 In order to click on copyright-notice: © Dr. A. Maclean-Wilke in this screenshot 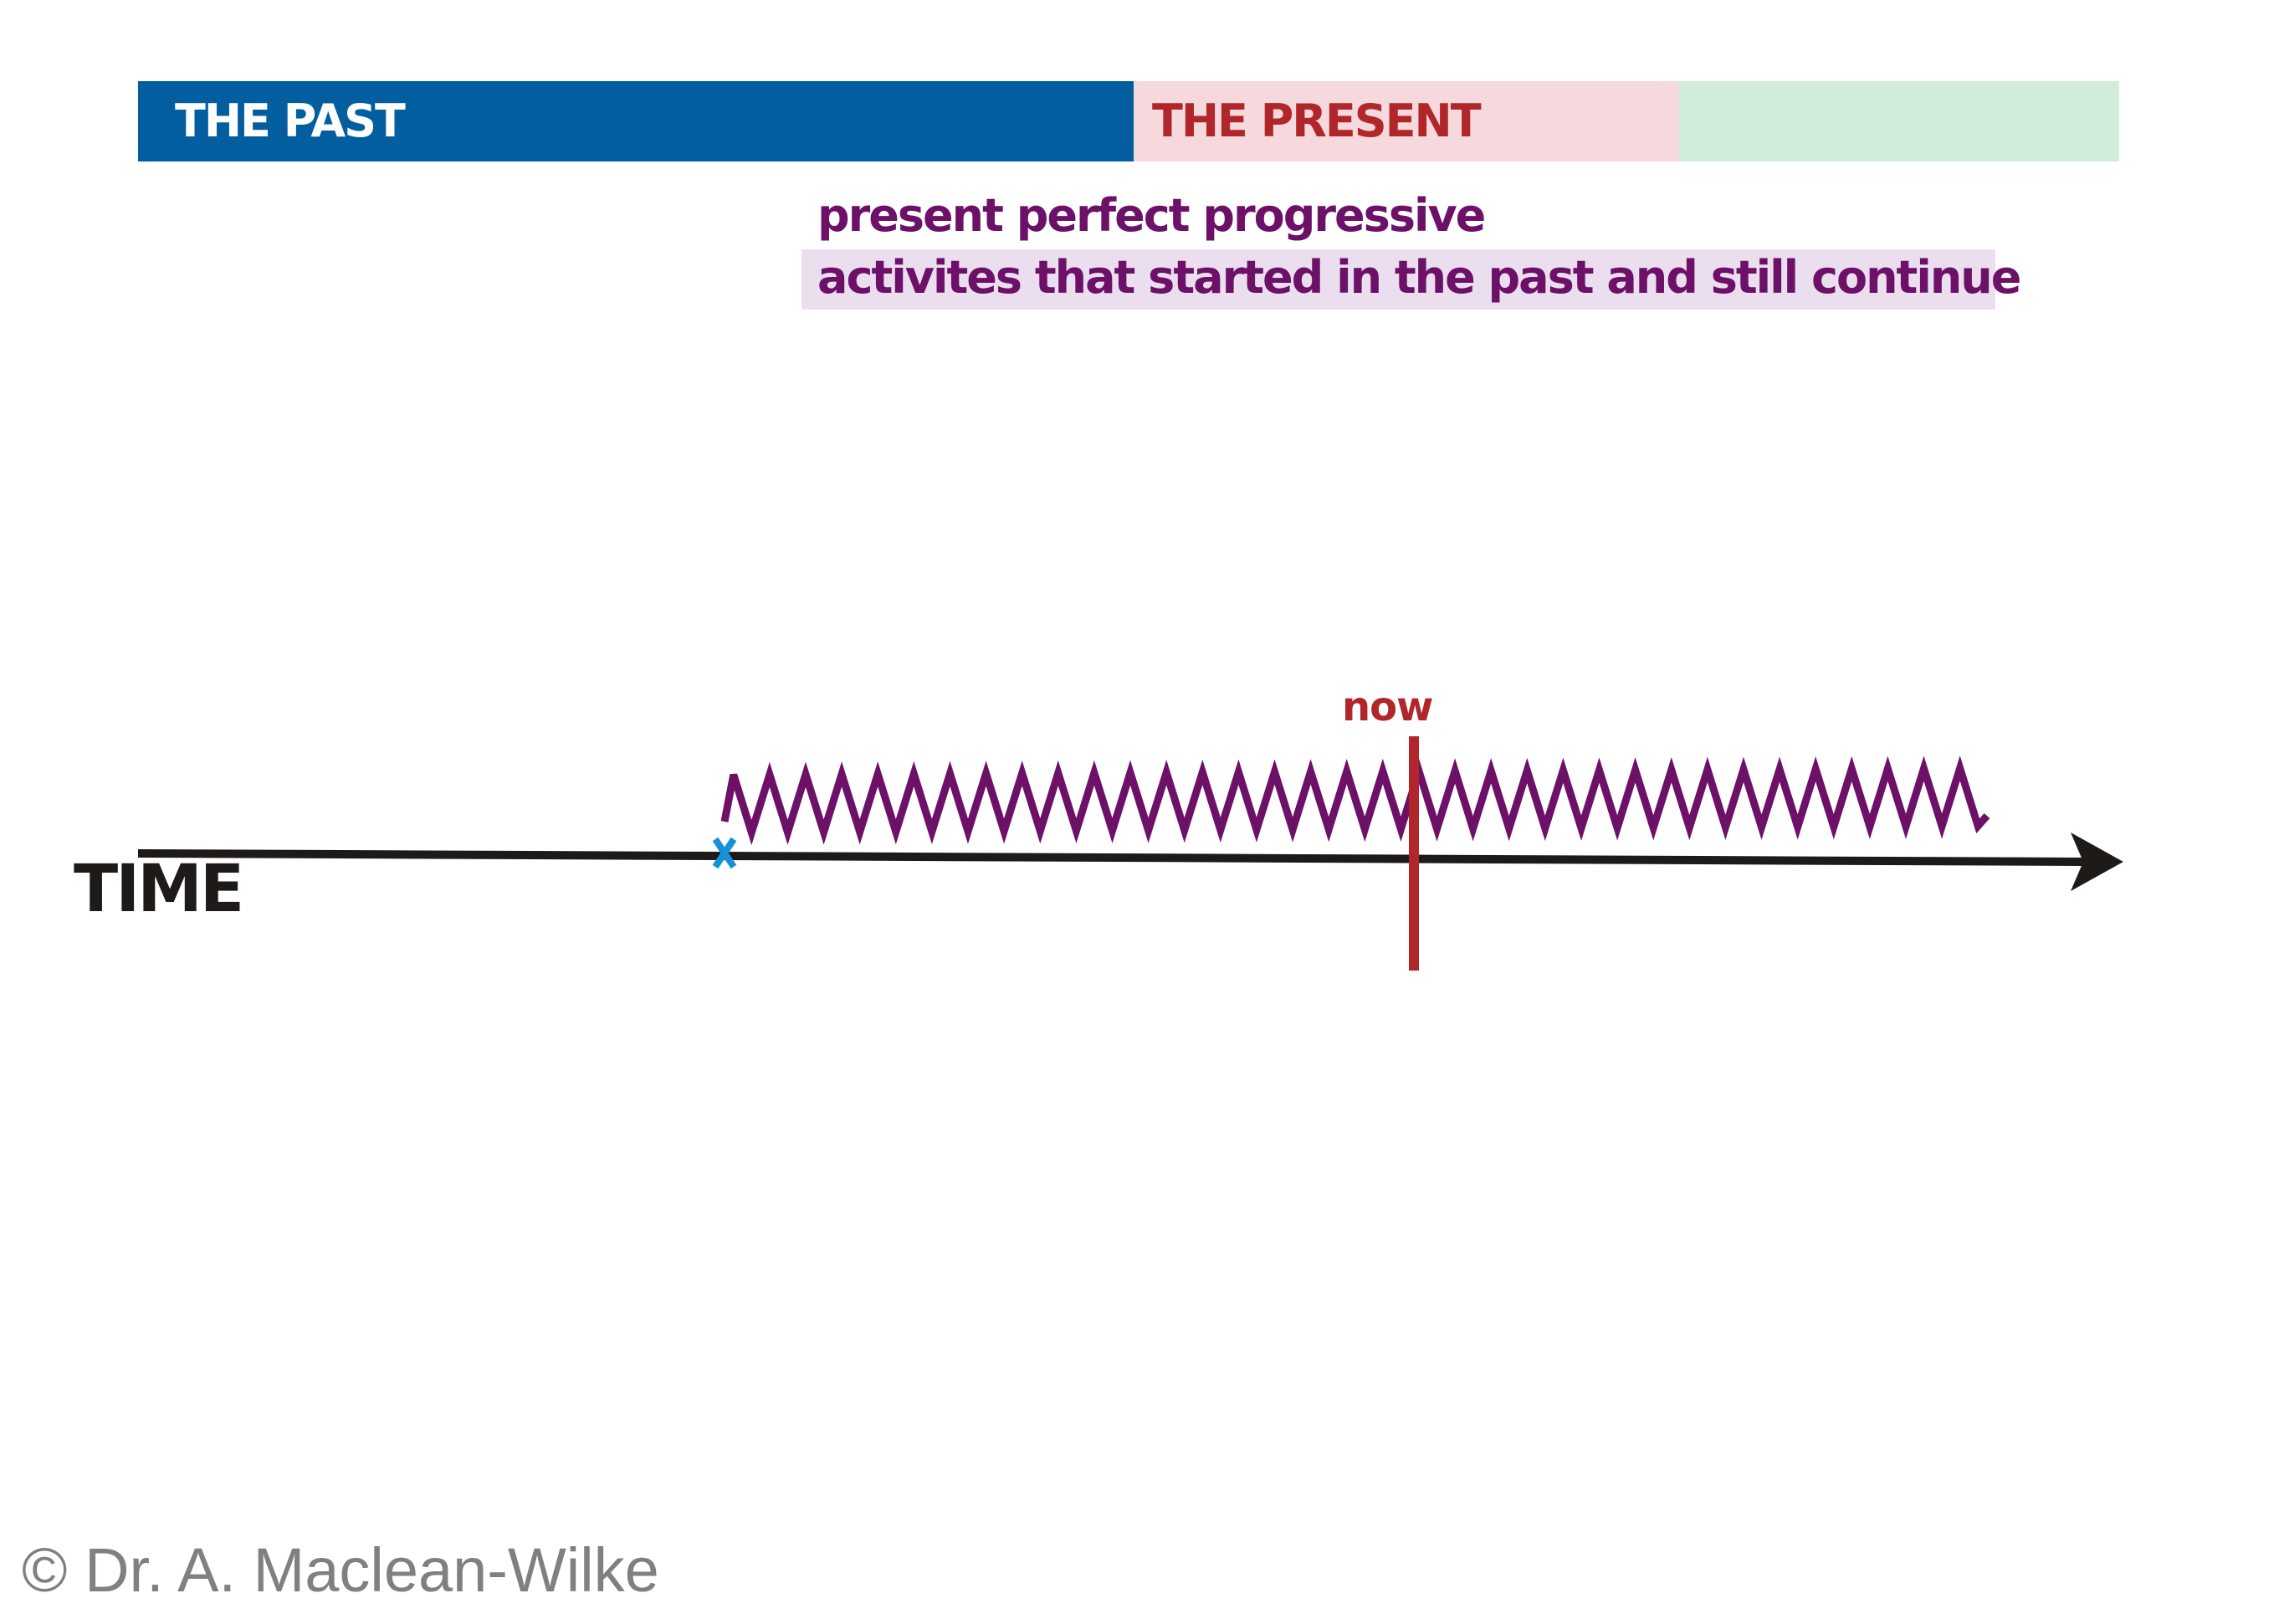, I will do `click(340, 1570)`.